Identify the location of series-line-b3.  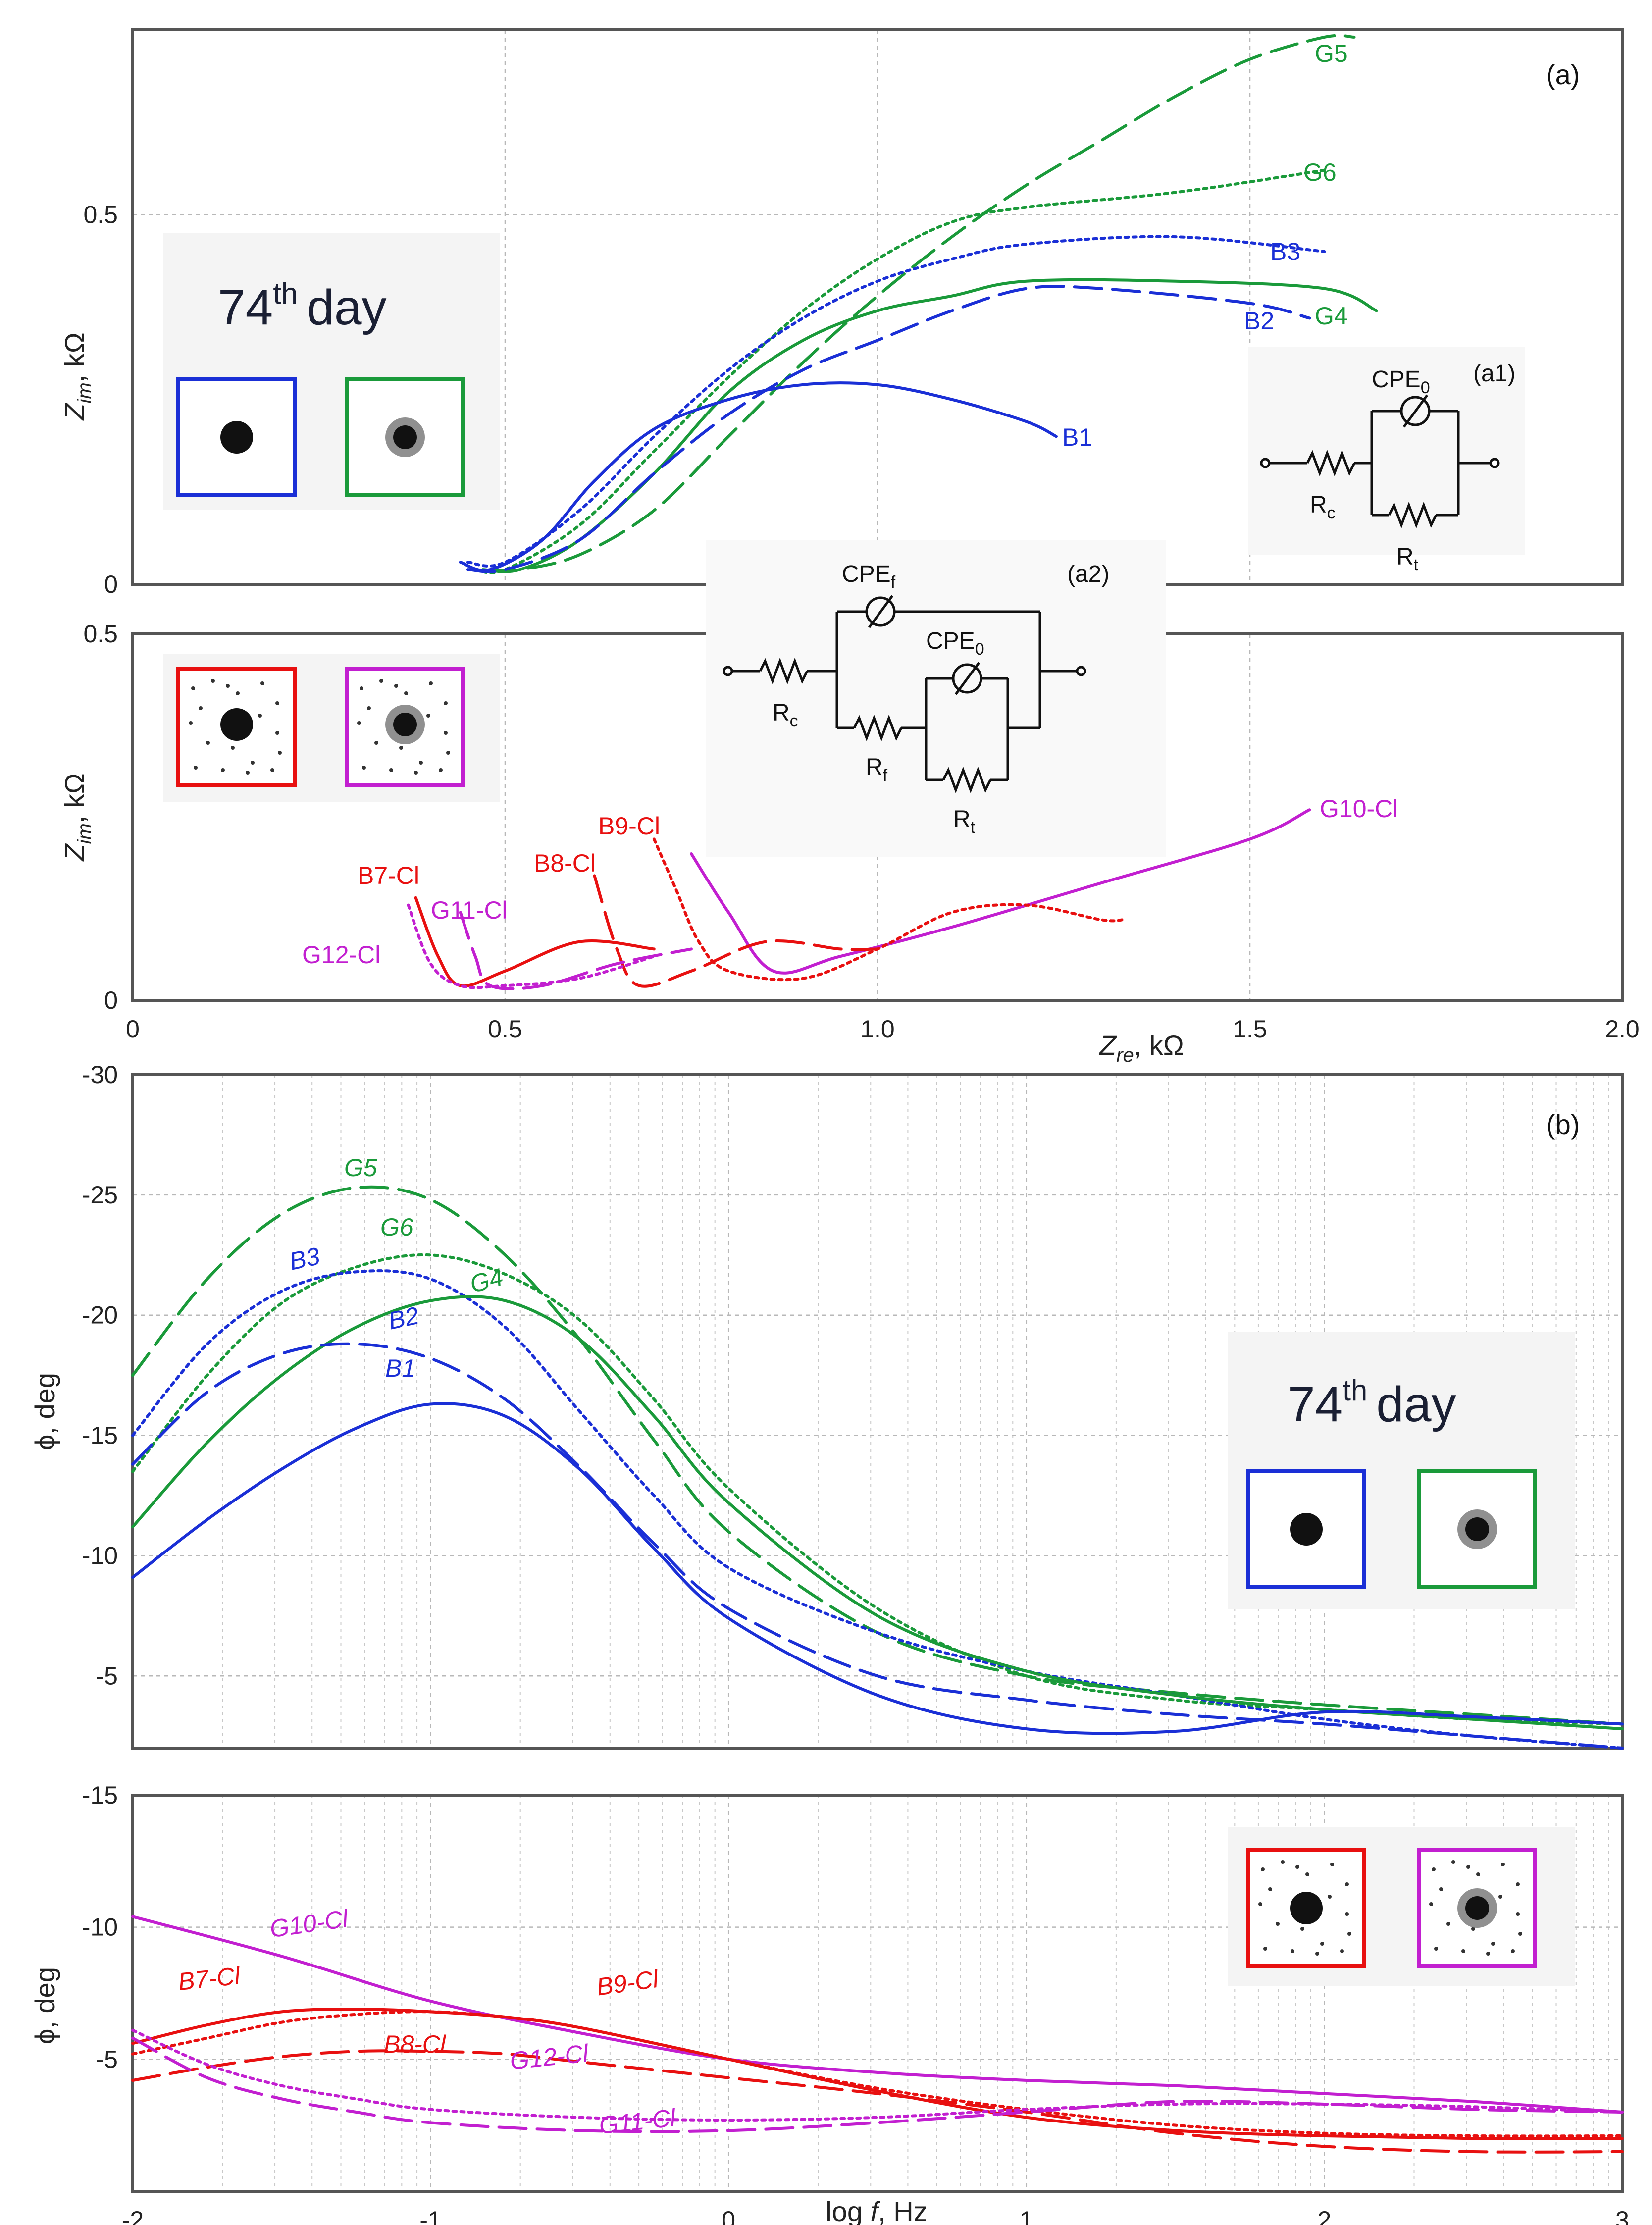
(896, 401).